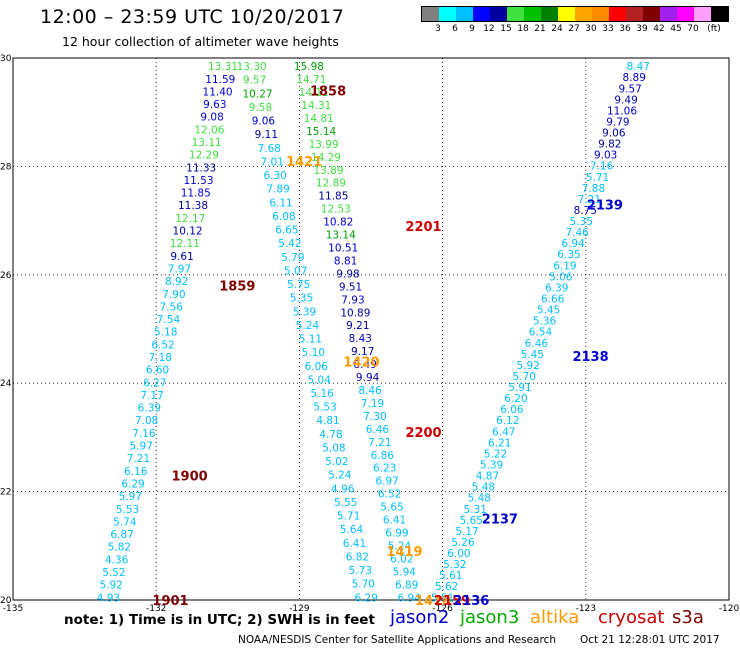  Describe the element at coordinates (379, 443) in the screenshot. I see `wave-height-label-altika: 7.21` at that location.